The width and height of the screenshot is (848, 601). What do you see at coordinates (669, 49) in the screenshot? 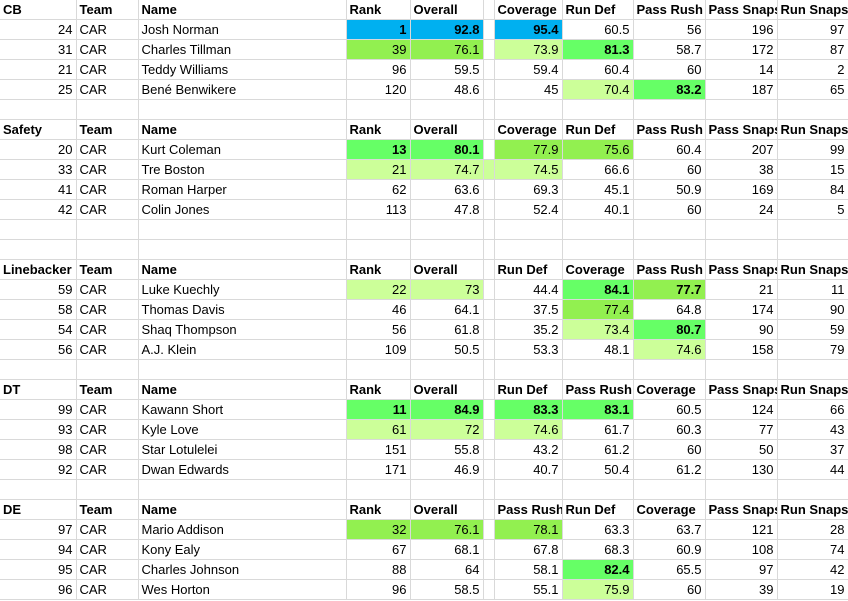
I see `stat-cell: 58.7` at bounding box center [669, 49].